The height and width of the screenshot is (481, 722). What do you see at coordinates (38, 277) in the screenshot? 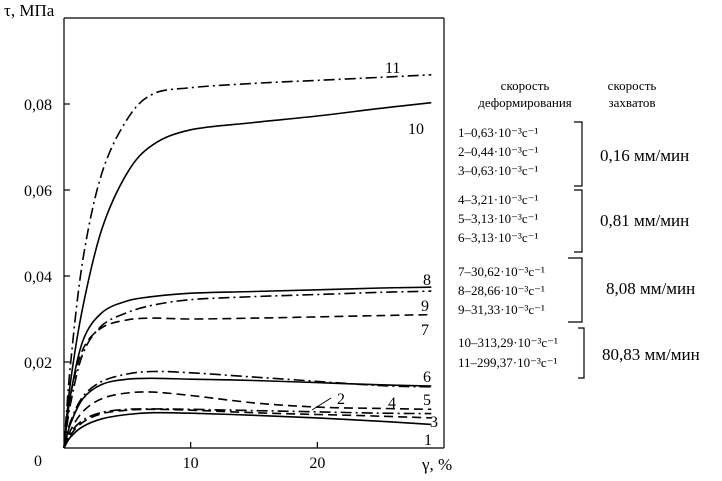
I see `y-tick-label-0,04: 0,04` at bounding box center [38, 277].